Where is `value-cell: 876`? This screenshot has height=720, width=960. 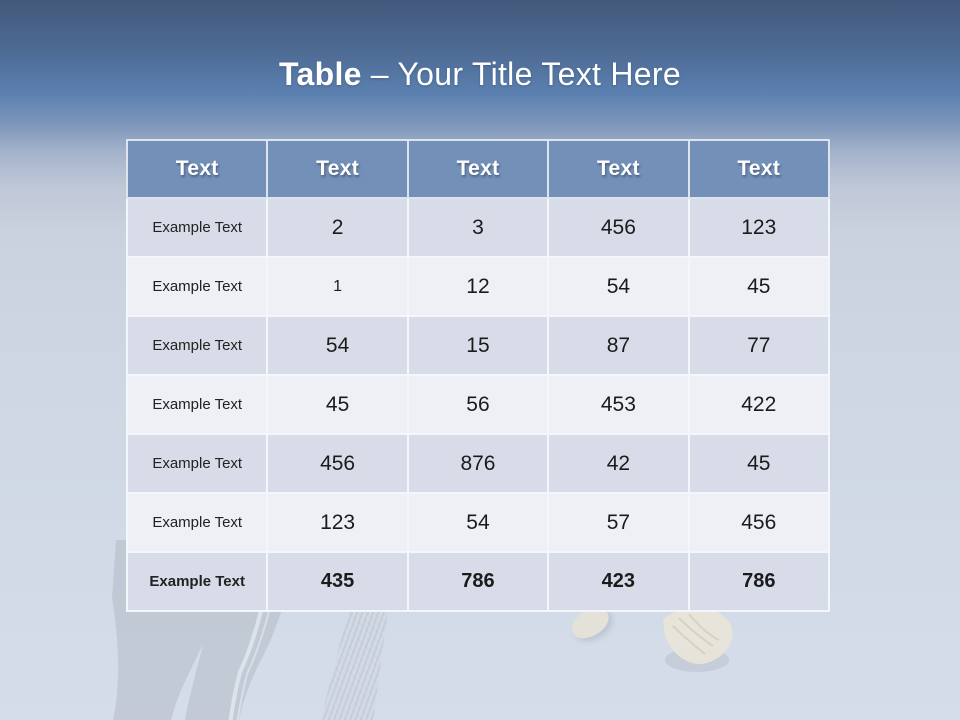 value-cell: 876 is located at coordinates (478, 463).